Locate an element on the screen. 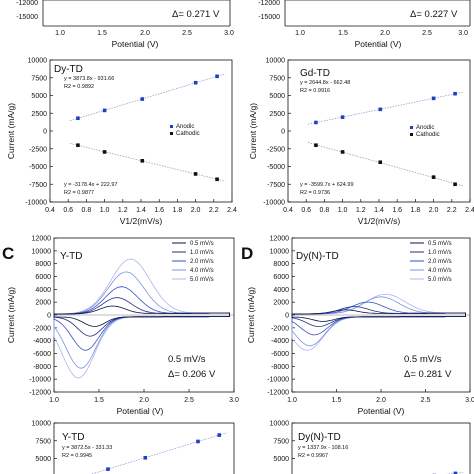  y-tick-label: 6000 is located at coordinates (43, 277).